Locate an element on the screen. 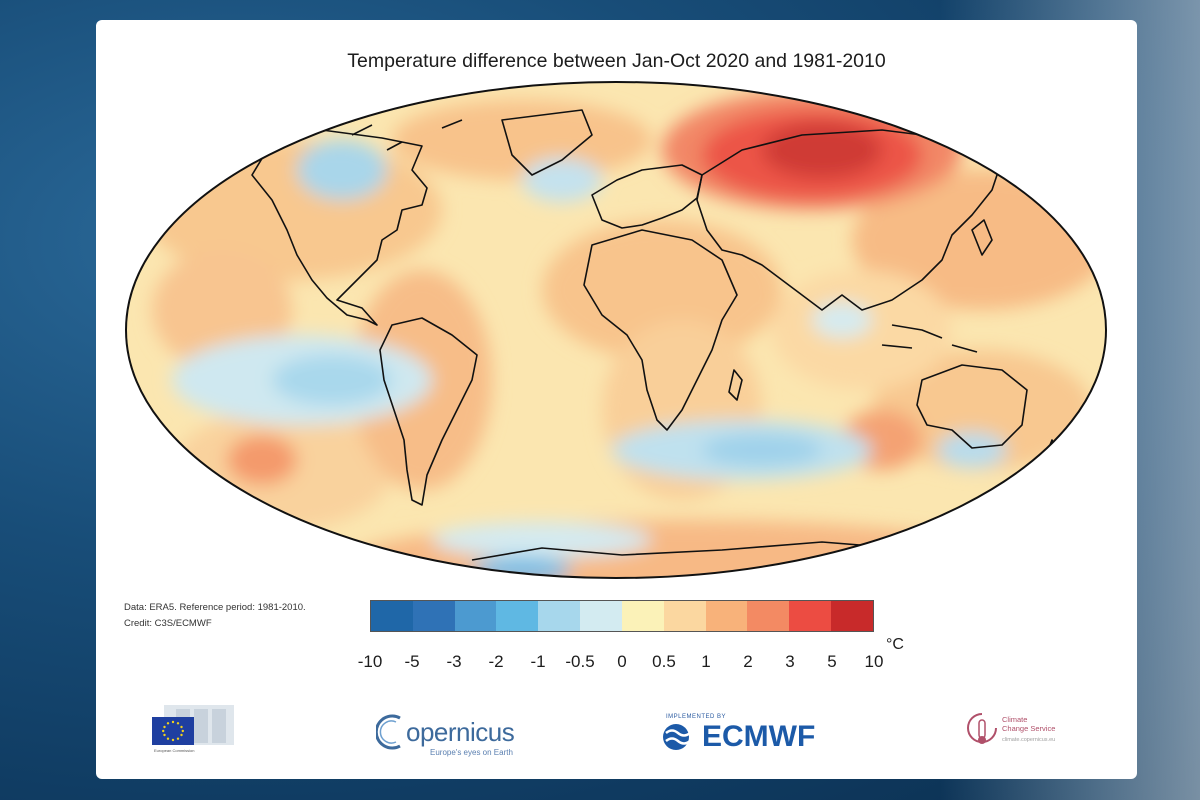 The width and height of the screenshot is (1200, 800). legend-tick-label: 2 is located at coordinates (748, 661).